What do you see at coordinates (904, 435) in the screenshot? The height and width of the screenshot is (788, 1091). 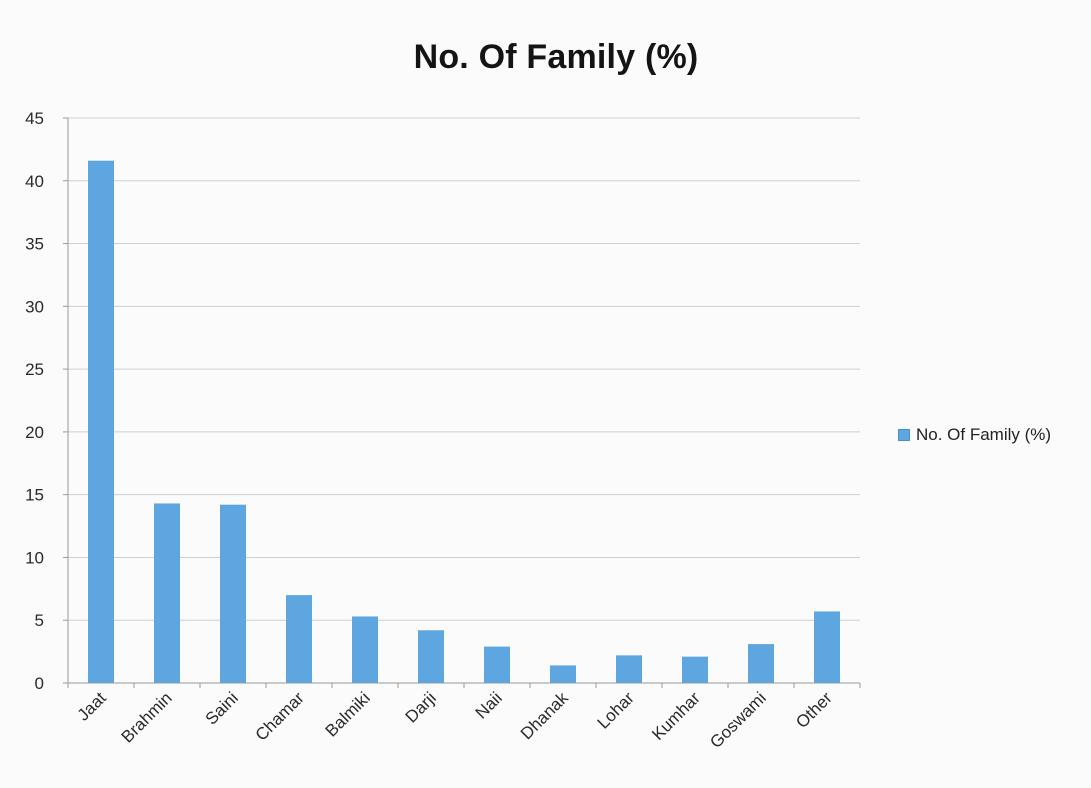 I see `legend-swatch` at bounding box center [904, 435].